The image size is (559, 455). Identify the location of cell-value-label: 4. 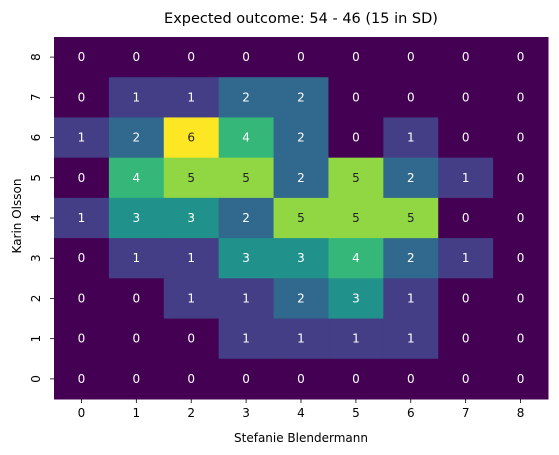
(246, 138).